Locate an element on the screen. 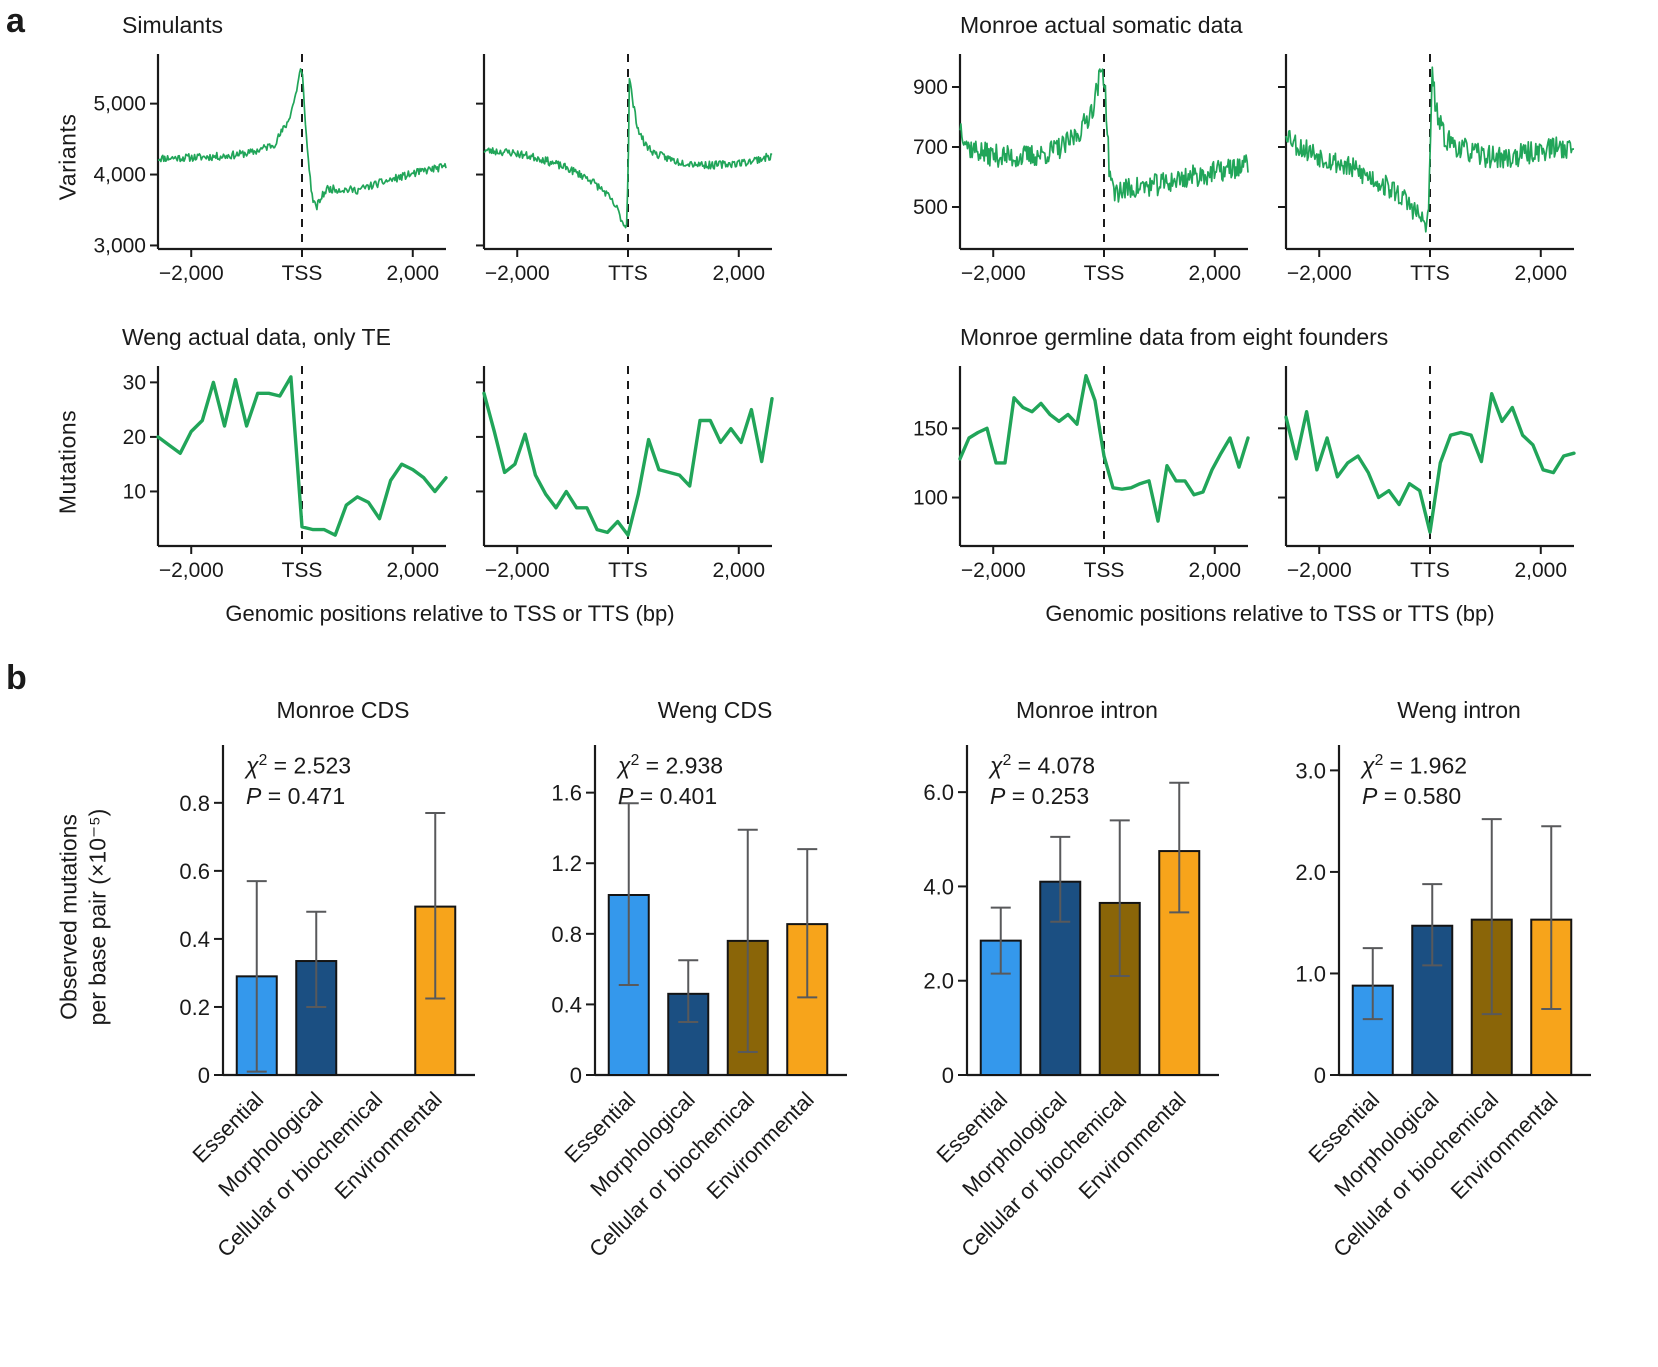 The height and width of the screenshot is (1367, 1658). line-plot-monroe-somatic-tss: 500 700 900 −2,000 TSS 2,000 is located at coordinates (1081, 169).